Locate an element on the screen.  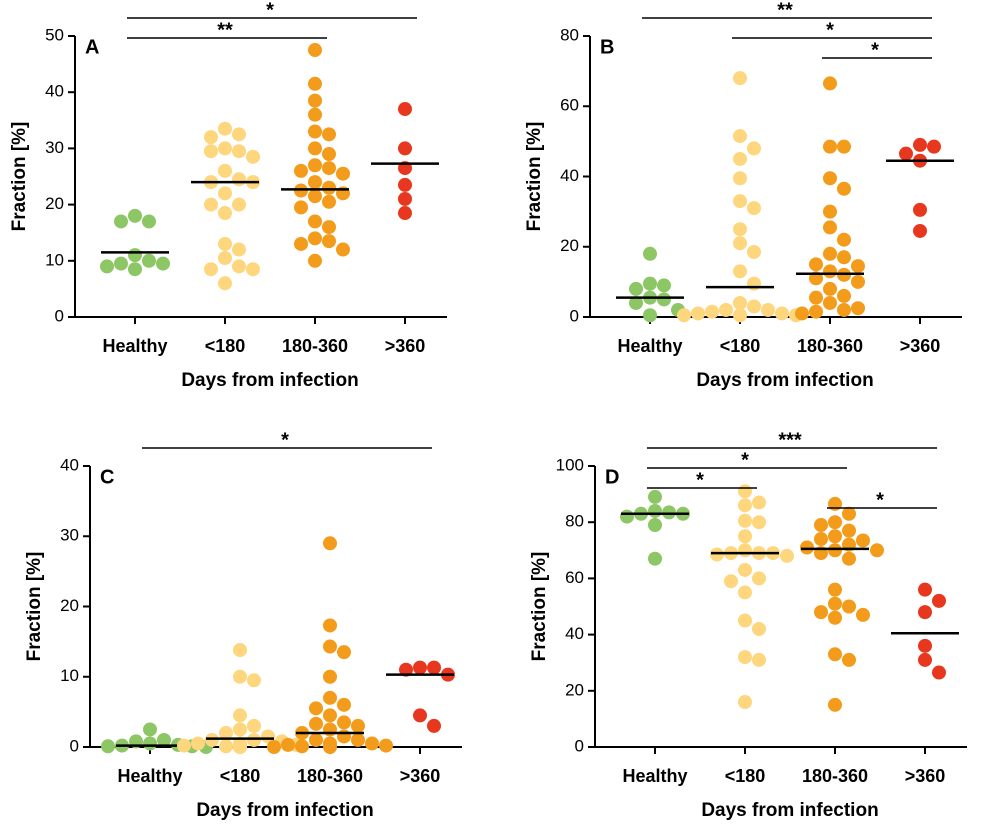
y-tick-label: 20 is located at coordinates (574, 689).